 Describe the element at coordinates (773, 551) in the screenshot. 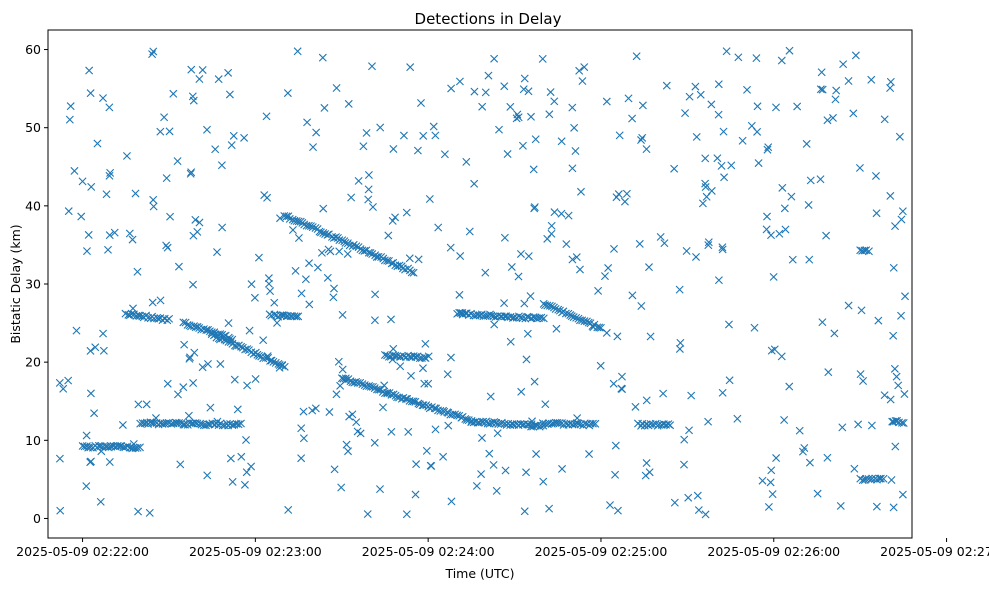

I see `x-tick-label: 2025-05-09 02:26:00` at that location.